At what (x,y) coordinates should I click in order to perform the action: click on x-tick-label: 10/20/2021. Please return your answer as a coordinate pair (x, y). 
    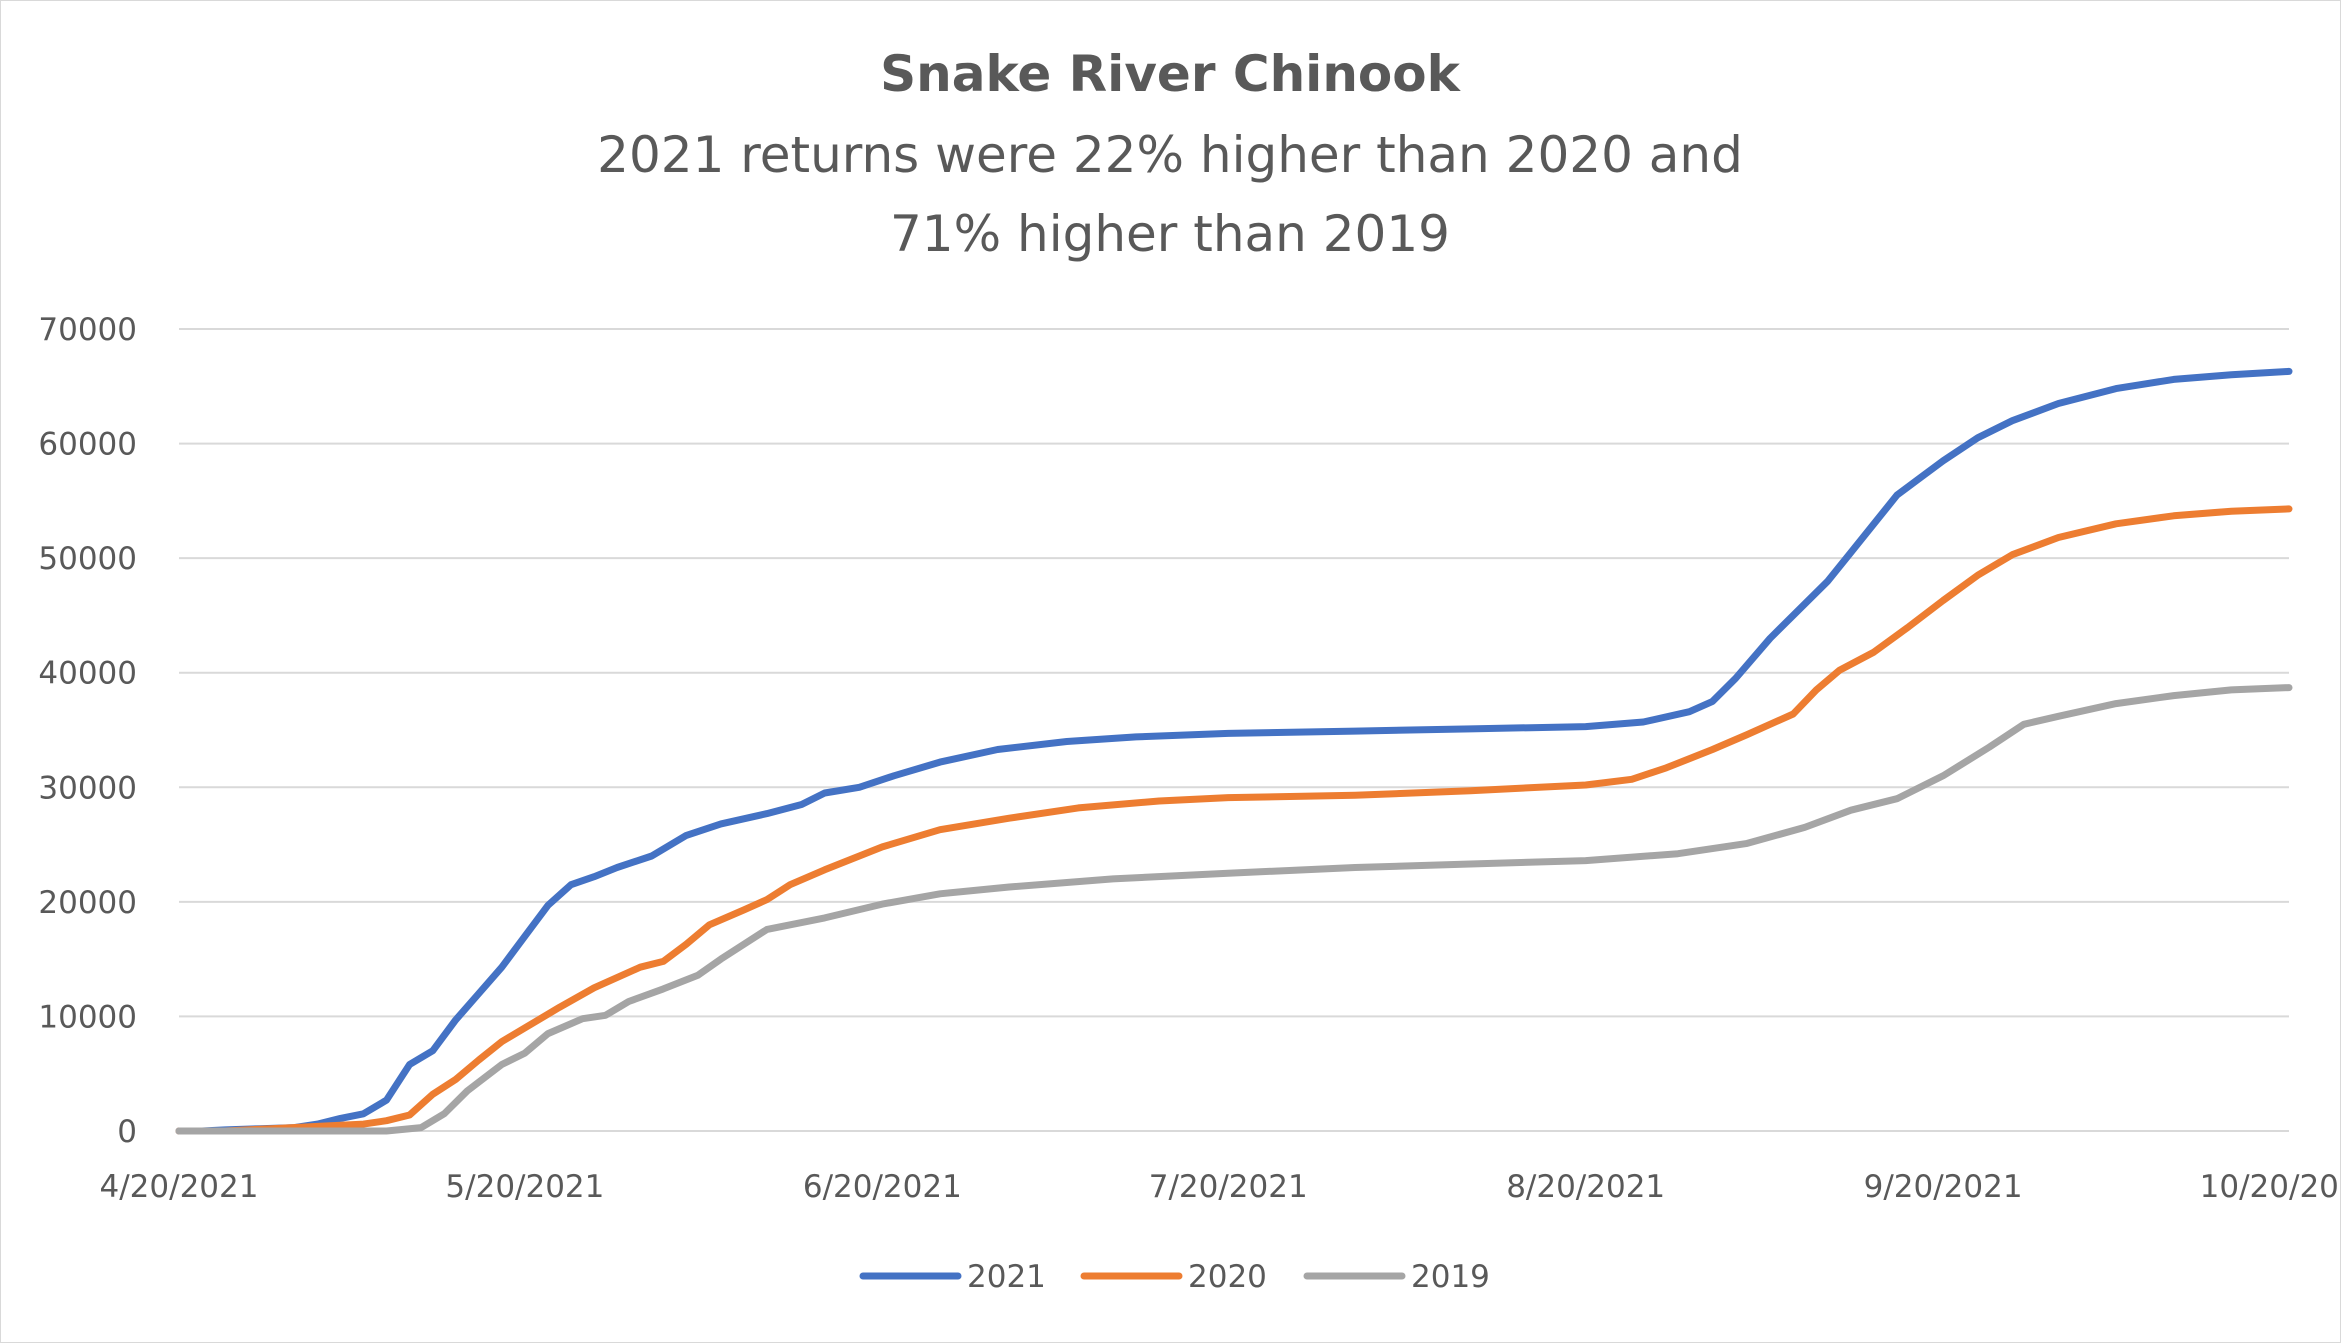
    Looking at the image, I should click on (2270, 1187).